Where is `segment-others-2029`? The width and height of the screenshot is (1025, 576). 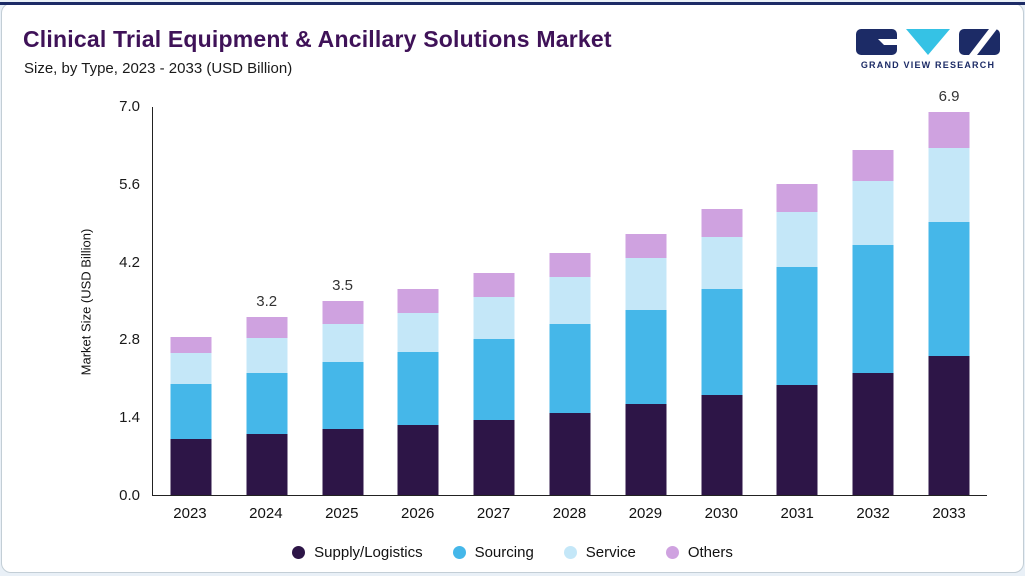
segment-others-2029 is located at coordinates (646, 246).